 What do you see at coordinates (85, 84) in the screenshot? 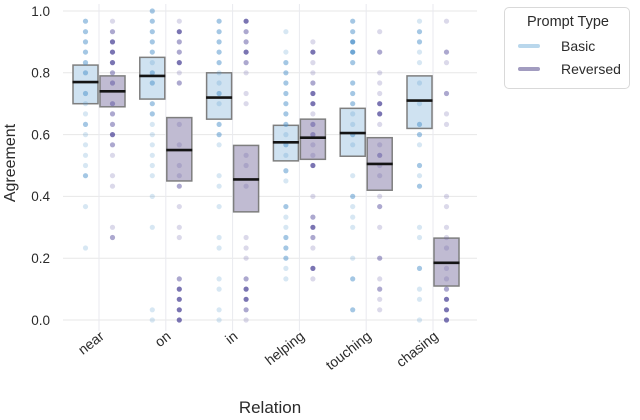
I see `box-near-basic` at bounding box center [85, 84].